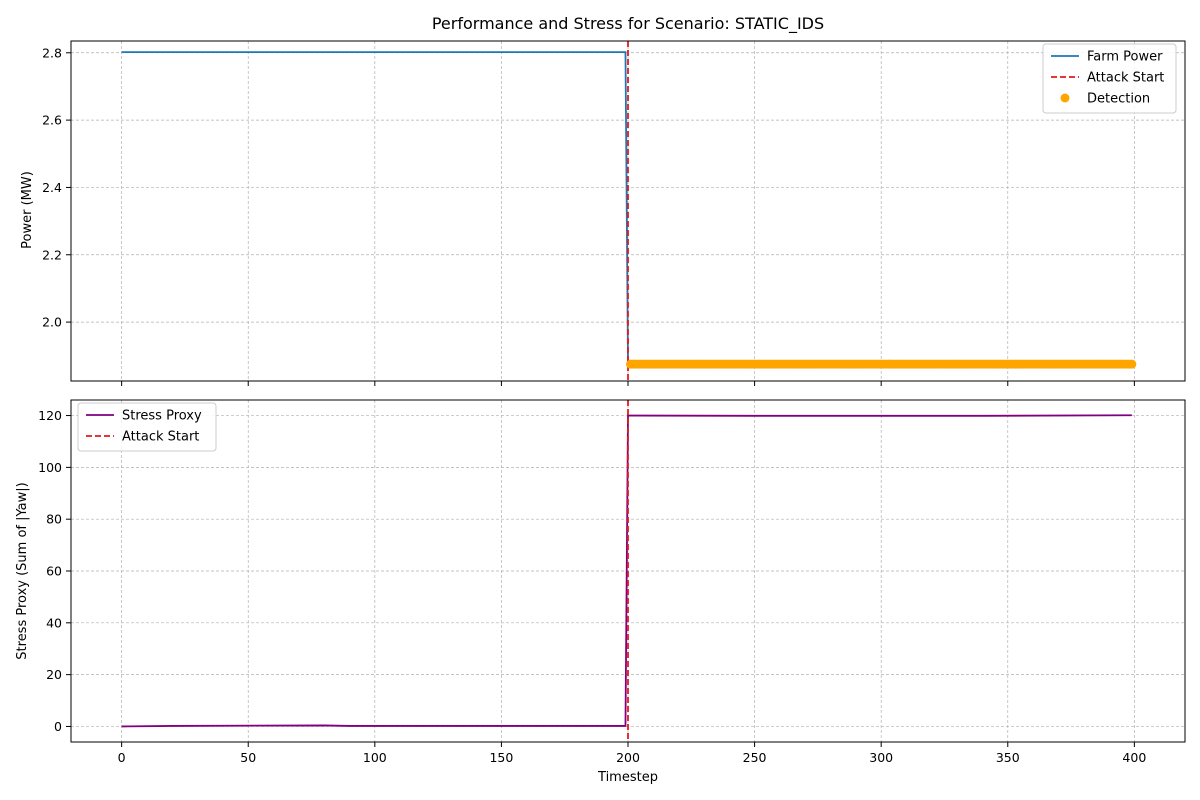 The image size is (1200, 800). I want to click on bottom-x-tick-label: 400, so click(1134, 757).